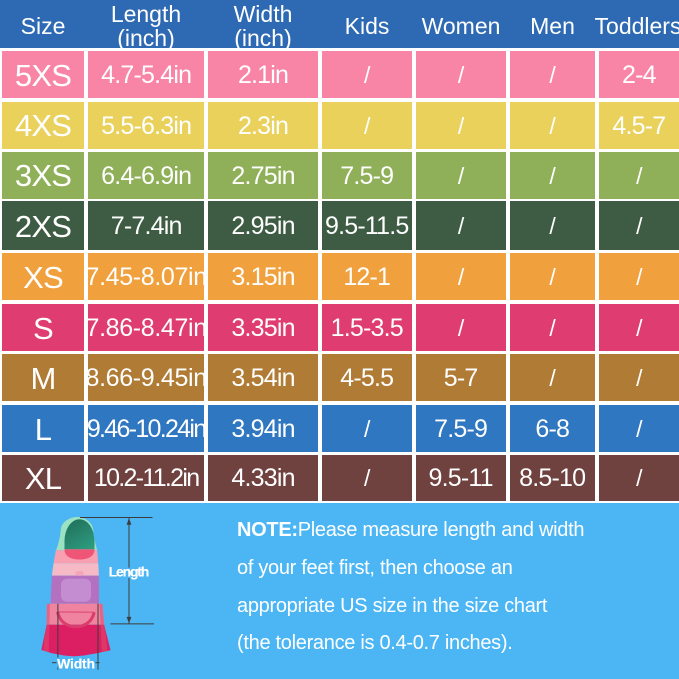 The image size is (679, 679). Describe the element at coordinates (76, 663) in the screenshot. I see `svg-text: Width` at that location.